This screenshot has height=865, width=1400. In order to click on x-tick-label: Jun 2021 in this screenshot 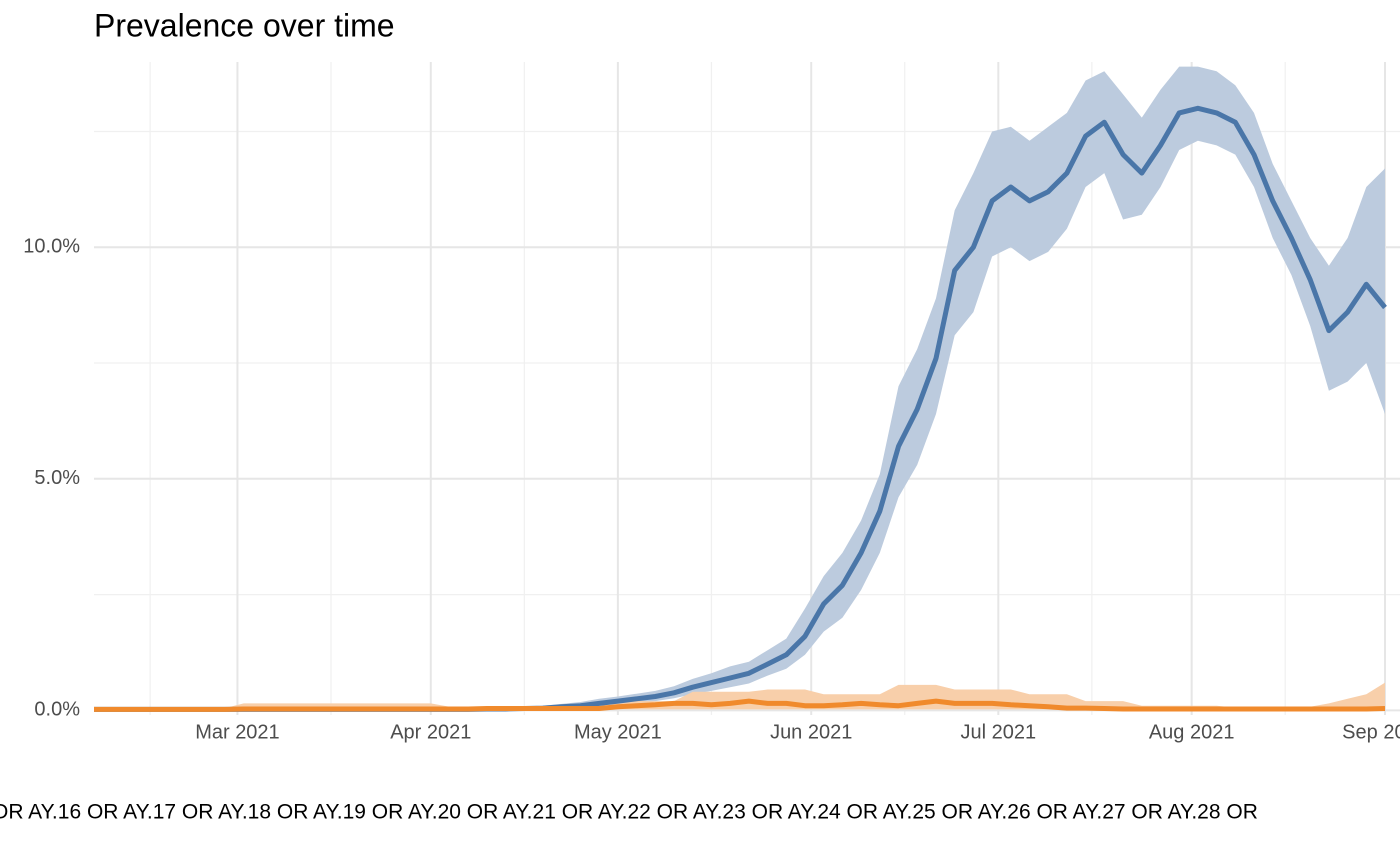, I will do `click(811, 732)`.